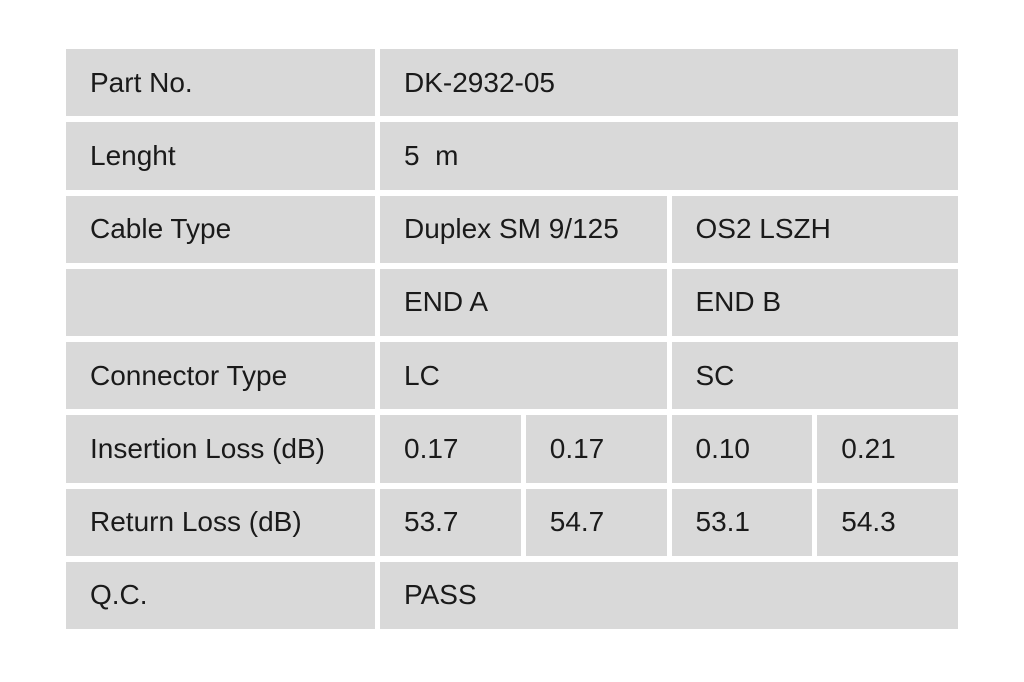  What do you see at coordinates (887, 522) in the screenshot?
I see `return-loss-end-b-2: 54.3` at bounding box center [887, 522].